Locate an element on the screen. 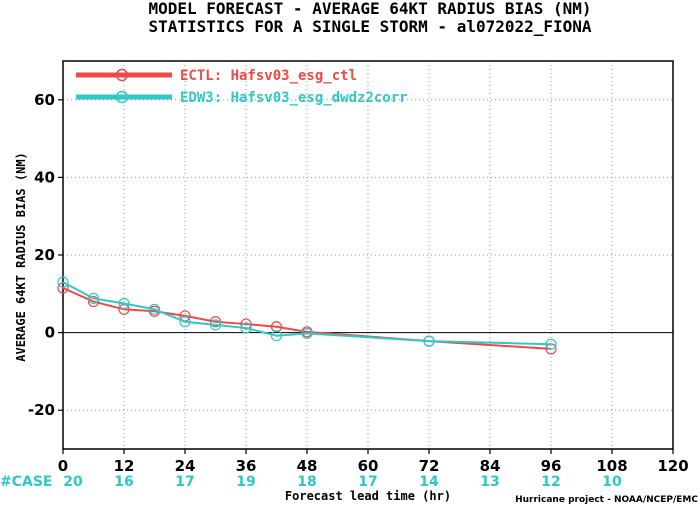 The height and width of the screenshot is (506, 700). y-tick-label: 40 is located at coordinates (44, 177).